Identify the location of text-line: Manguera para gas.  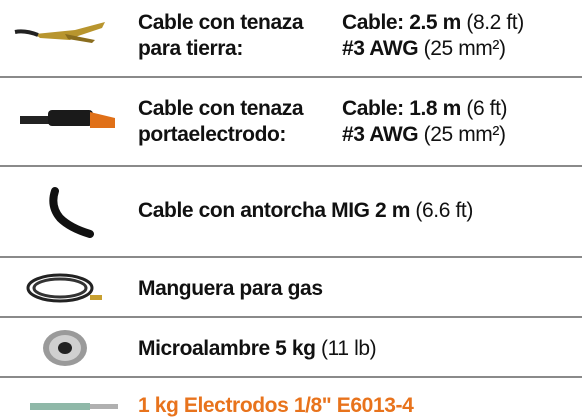
(230, 289).